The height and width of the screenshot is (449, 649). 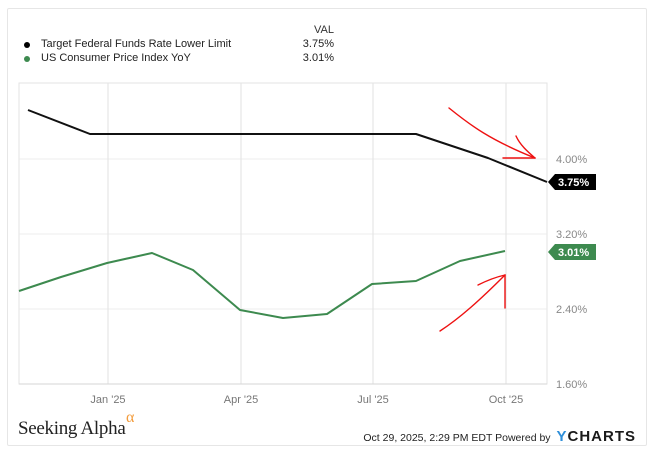 I want to click on seeking-alpha-logo: Seeking Alpha α, so click(x=76, y=424).